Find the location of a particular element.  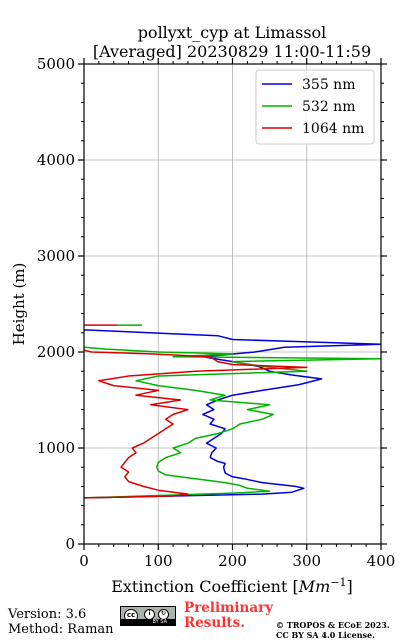

series-line-1064-nm is located at coordinates (196, 424).